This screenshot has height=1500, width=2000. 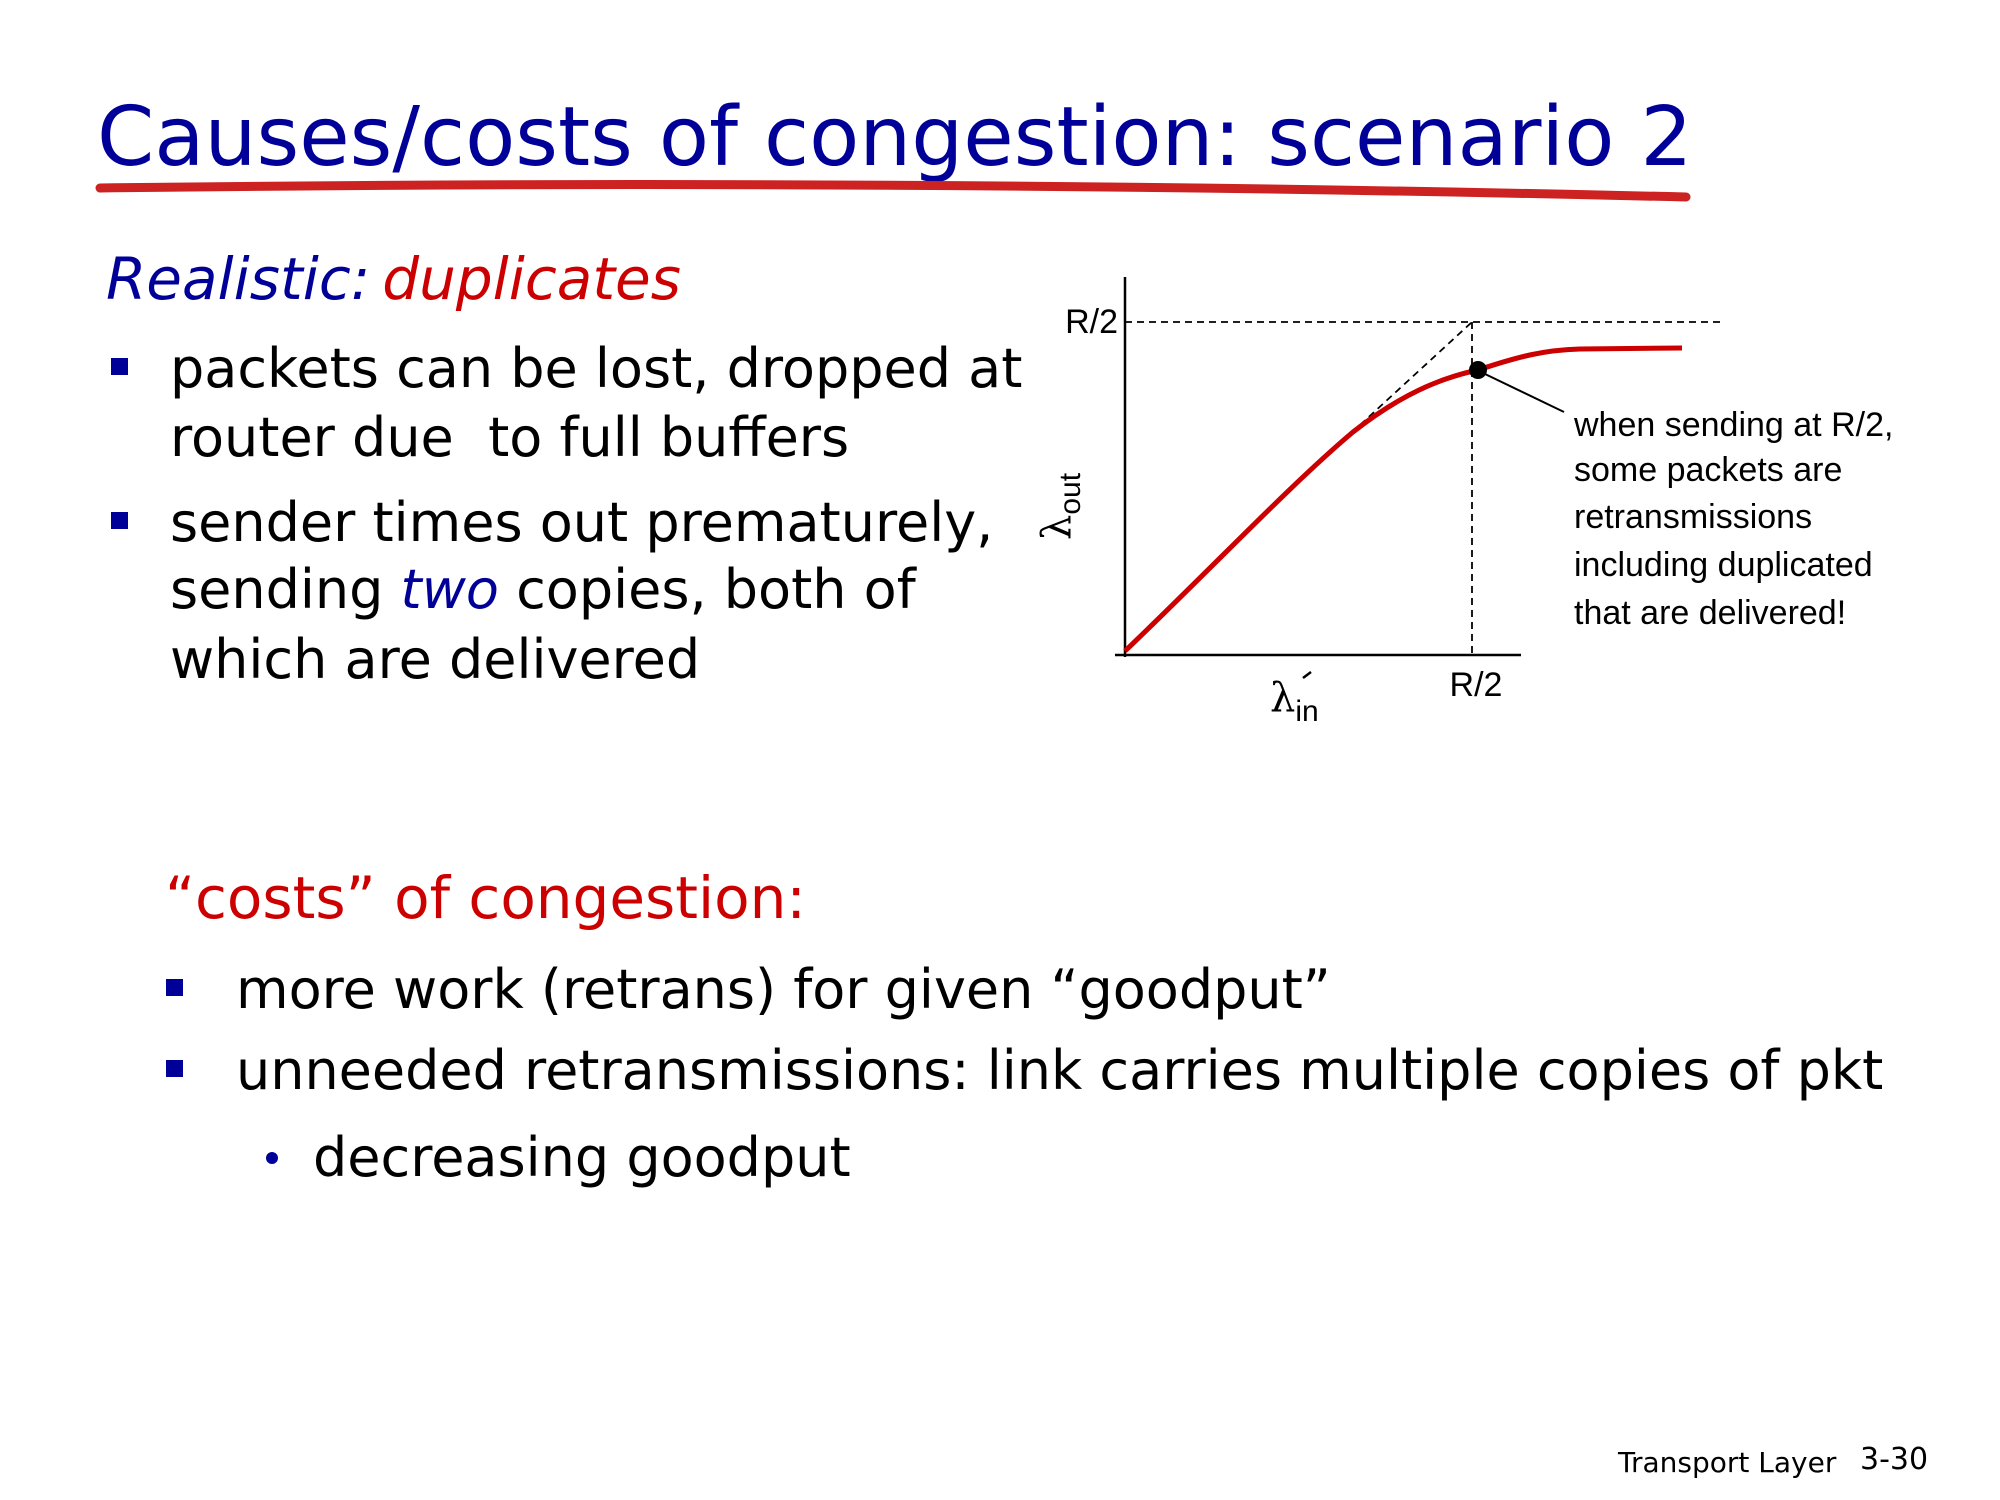 What do you see at coordinates (1416, 373) in the screenshot?
I see `ideal-line` at bounding box center [1416, 373].